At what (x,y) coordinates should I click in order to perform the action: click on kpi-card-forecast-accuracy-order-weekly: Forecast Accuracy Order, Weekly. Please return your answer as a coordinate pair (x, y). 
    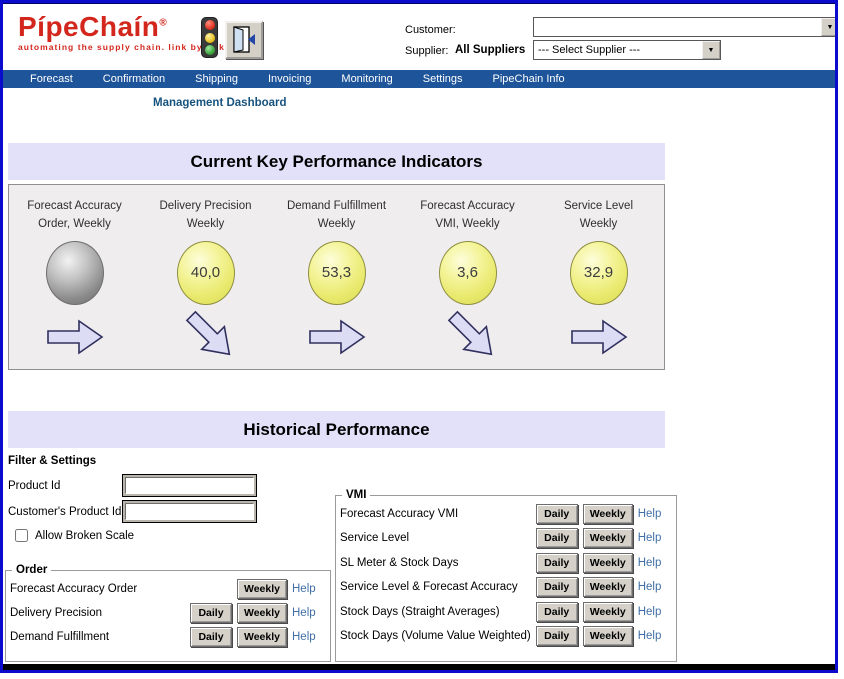
    Looking at the image, I should click on (74, 277).